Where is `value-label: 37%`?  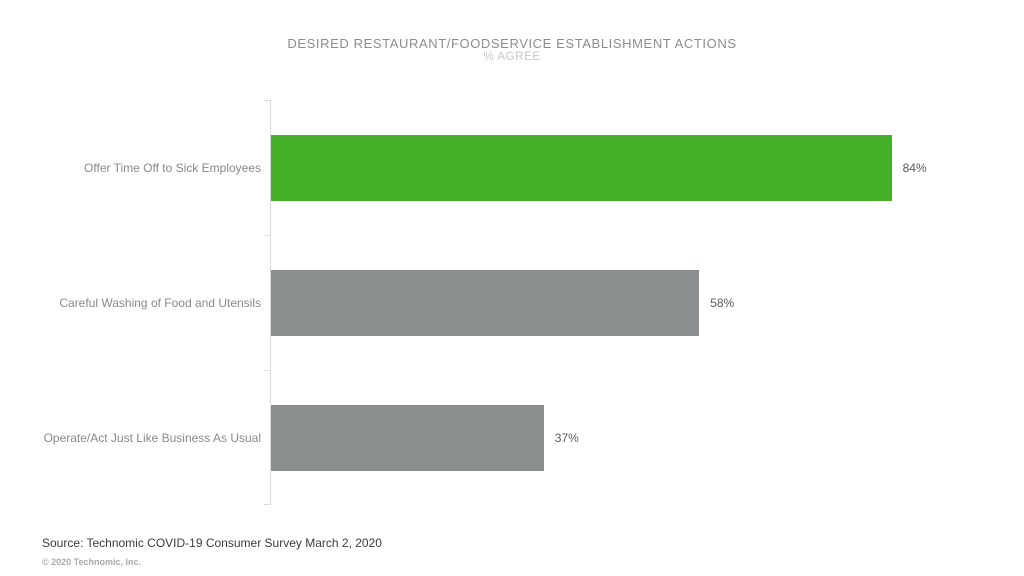
value-label: 37% is located at coordinates (566, 437).